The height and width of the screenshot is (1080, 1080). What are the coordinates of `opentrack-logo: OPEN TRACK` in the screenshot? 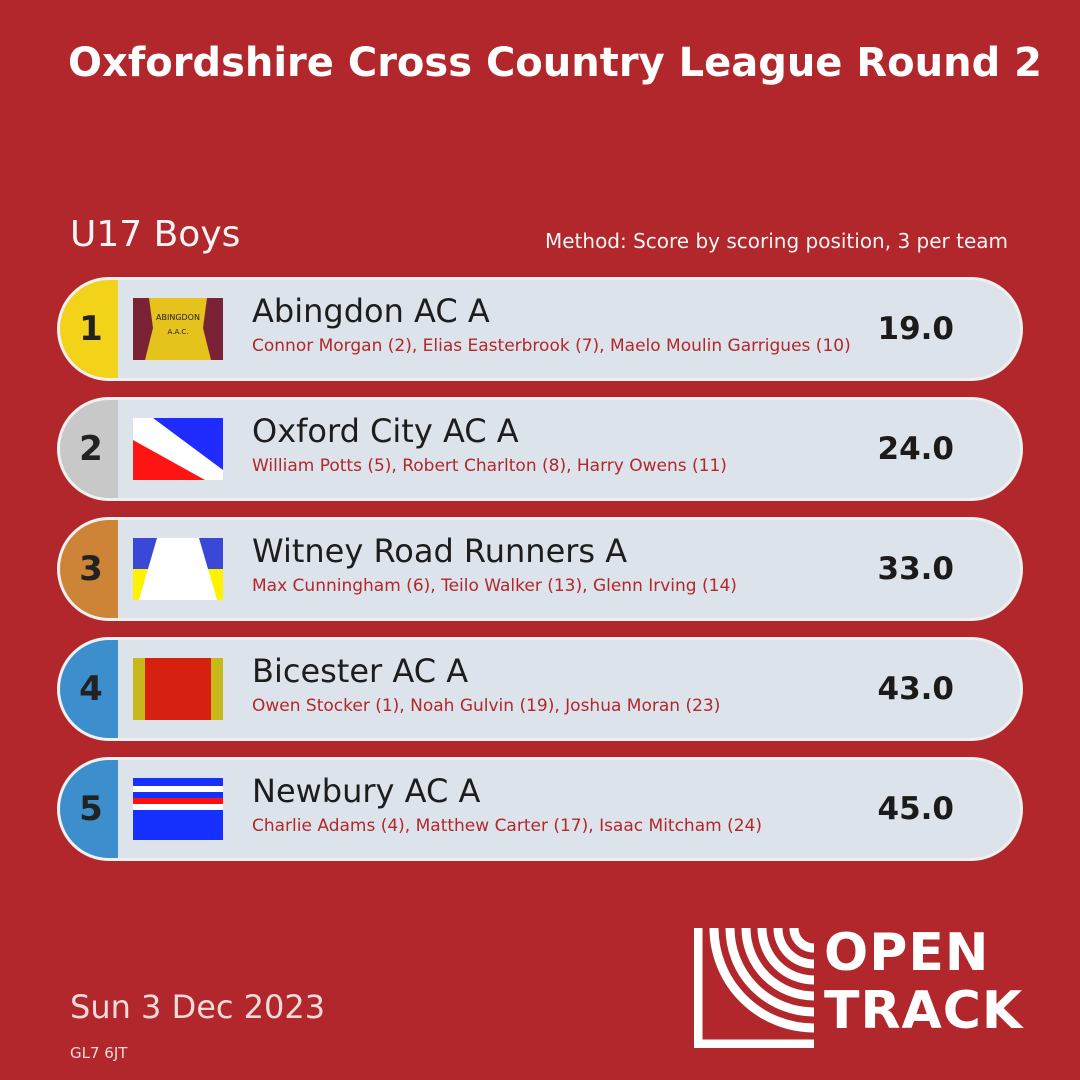 It's located at (874, 986).